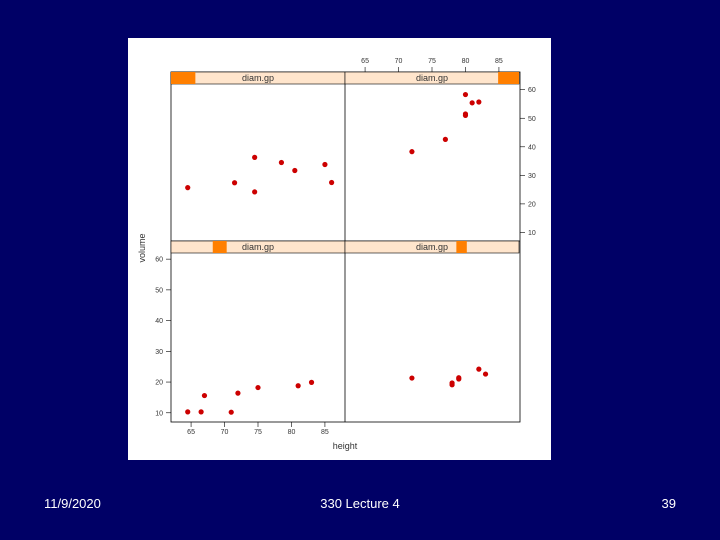  I want to click on y-tick-label-right-10: 10, so click(532, 233).